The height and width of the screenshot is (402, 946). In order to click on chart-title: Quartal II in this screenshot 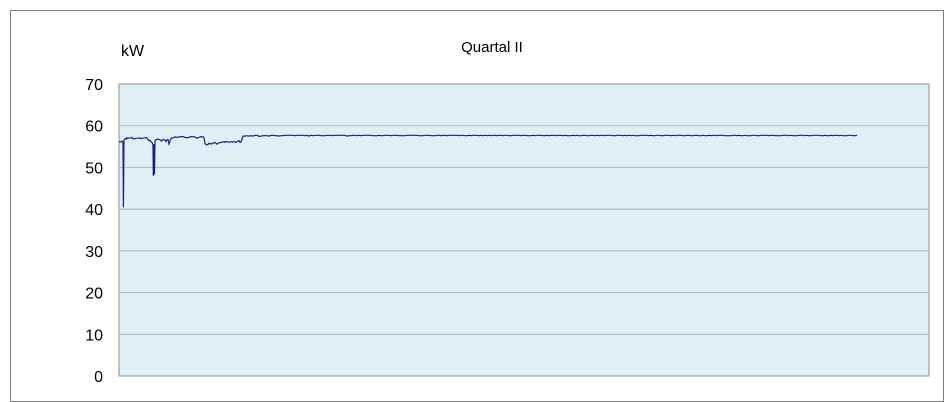, I will do `click(492, 47)`.